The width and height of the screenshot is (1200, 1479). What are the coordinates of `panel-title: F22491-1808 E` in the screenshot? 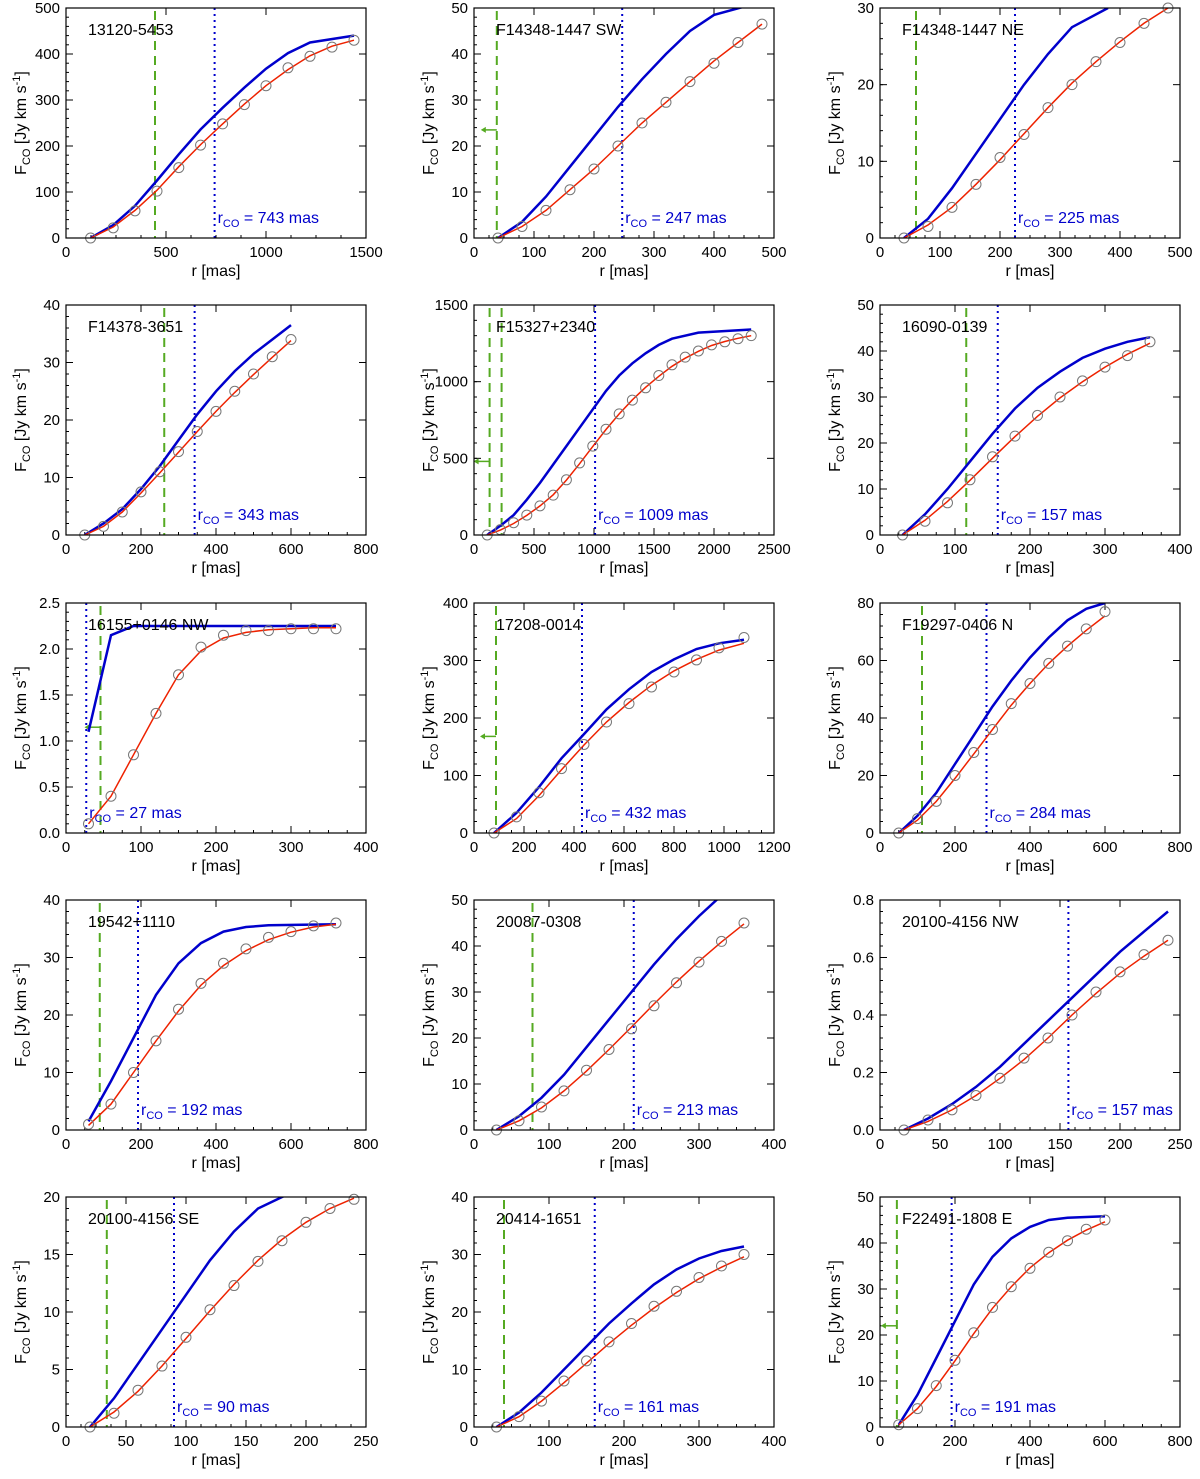 It's located at (957, 1219).